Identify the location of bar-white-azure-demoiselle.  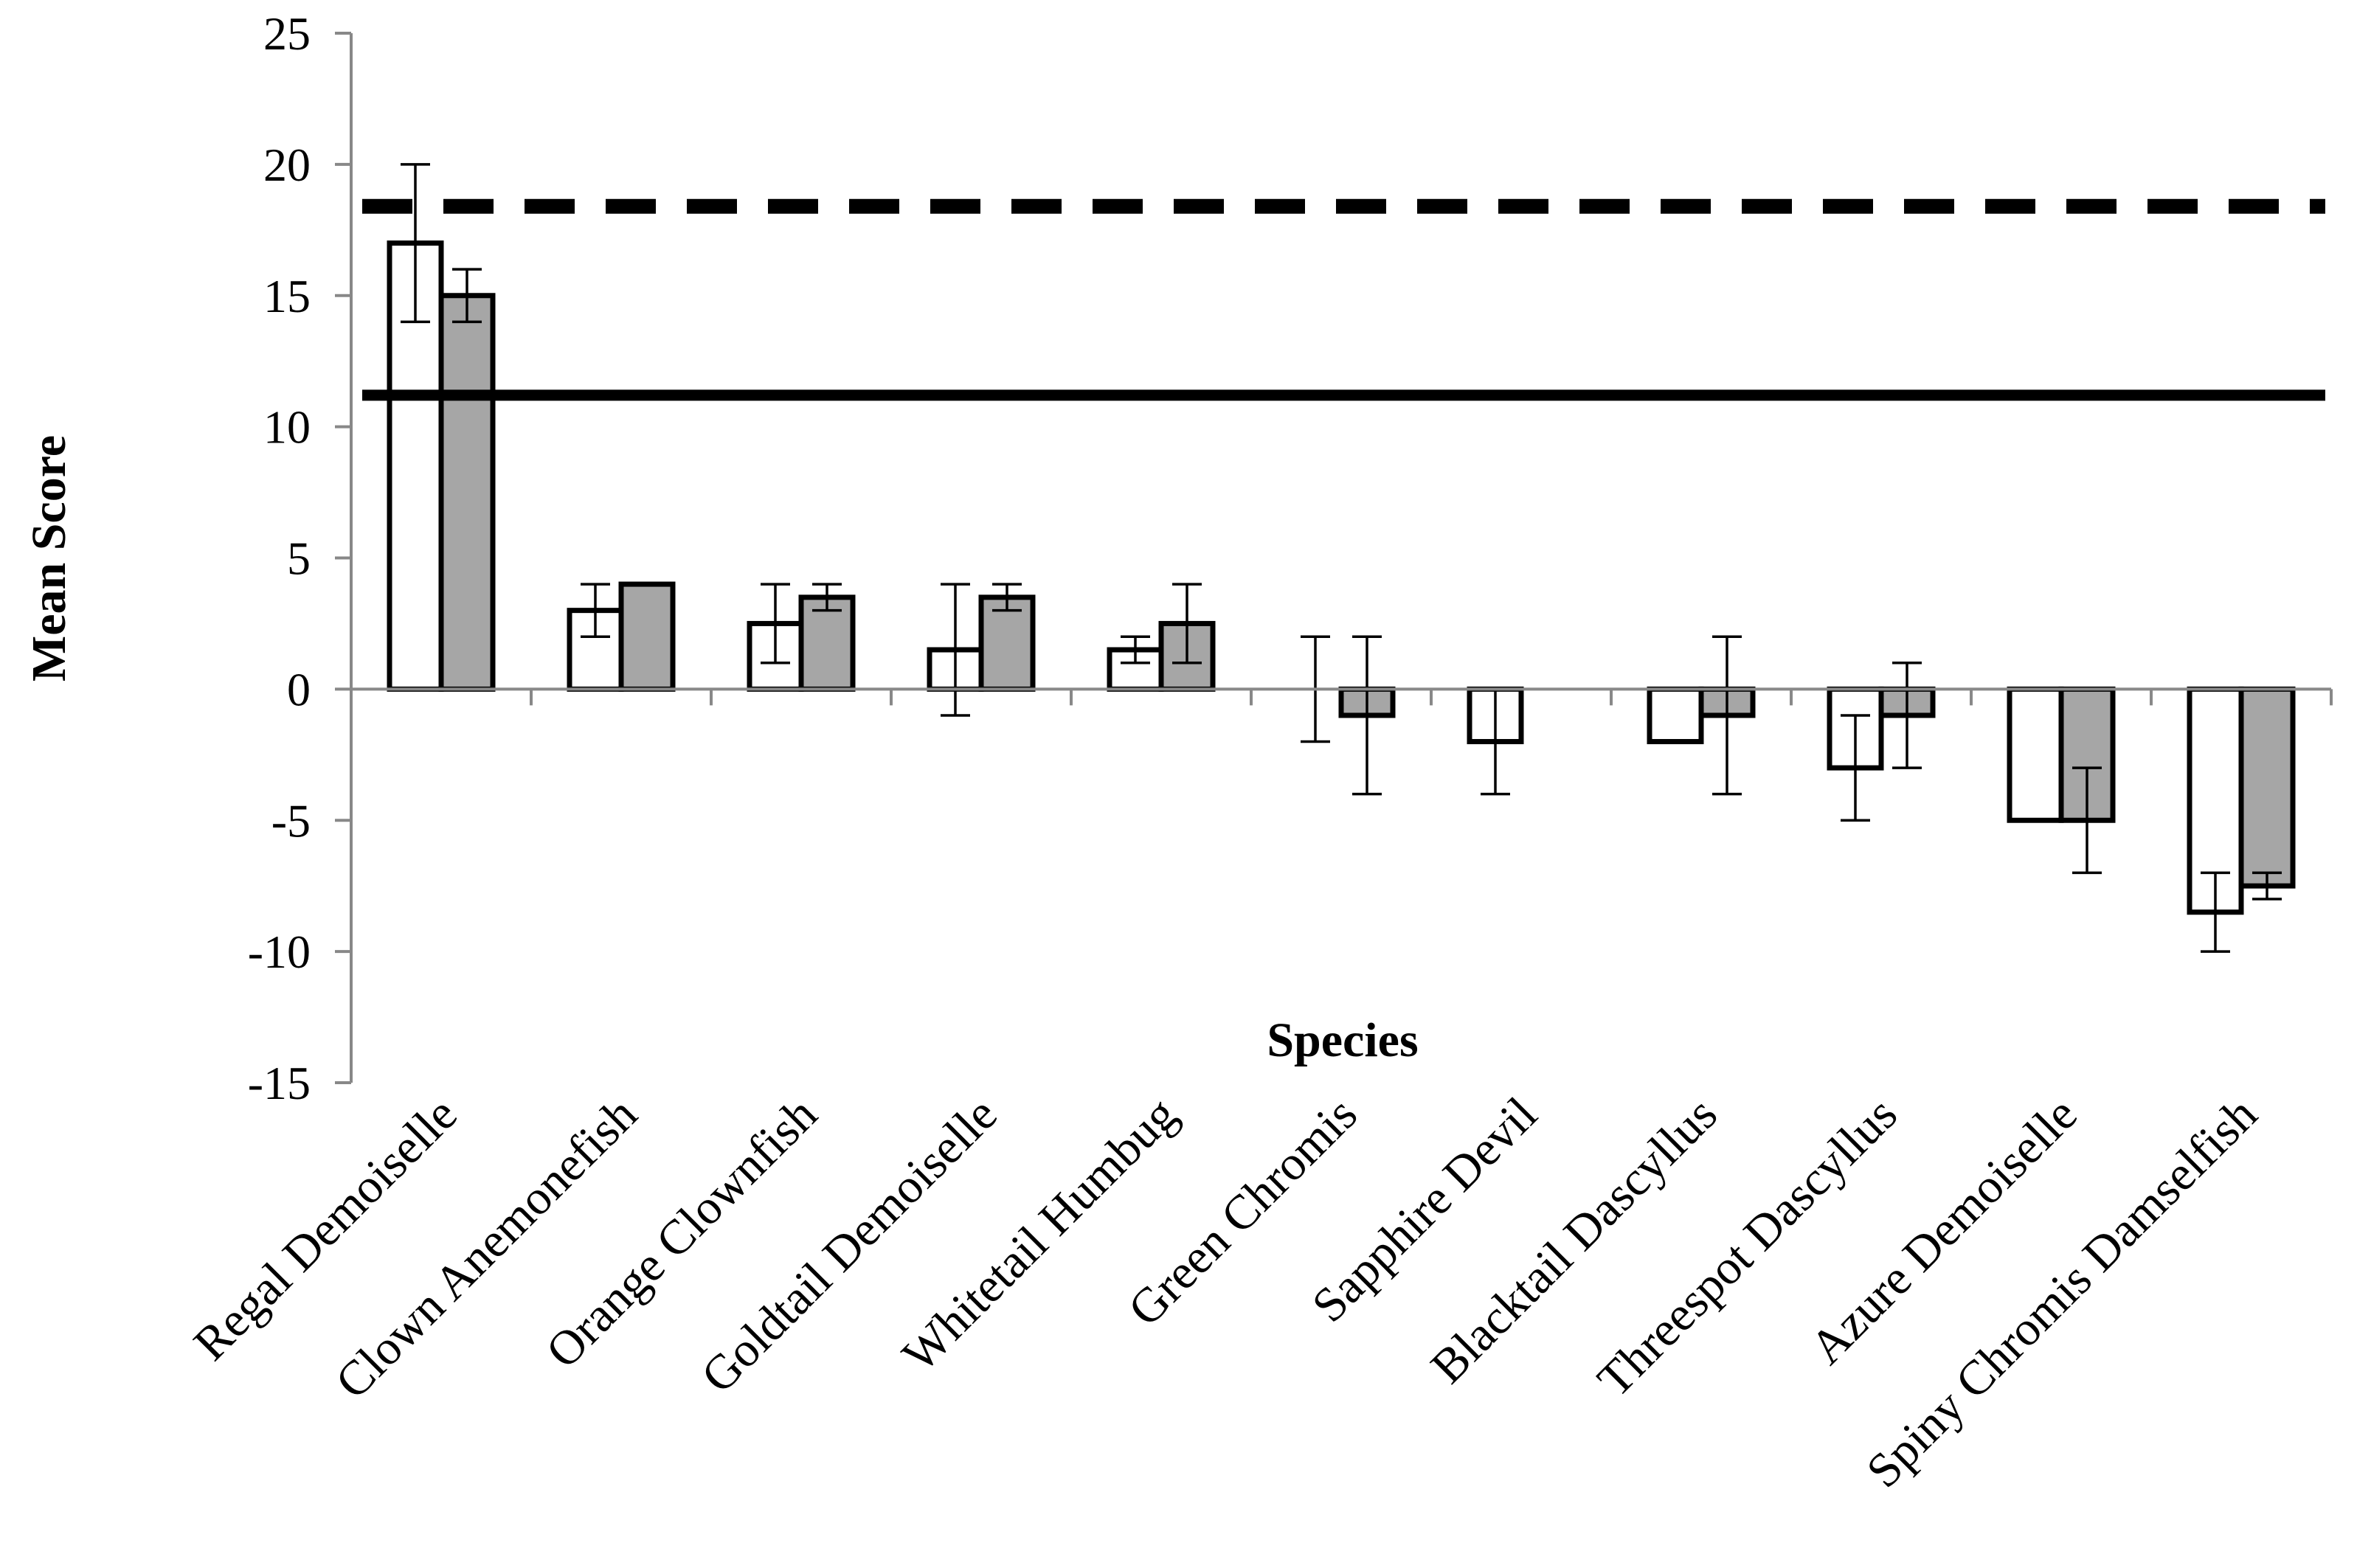
(2035, 754).